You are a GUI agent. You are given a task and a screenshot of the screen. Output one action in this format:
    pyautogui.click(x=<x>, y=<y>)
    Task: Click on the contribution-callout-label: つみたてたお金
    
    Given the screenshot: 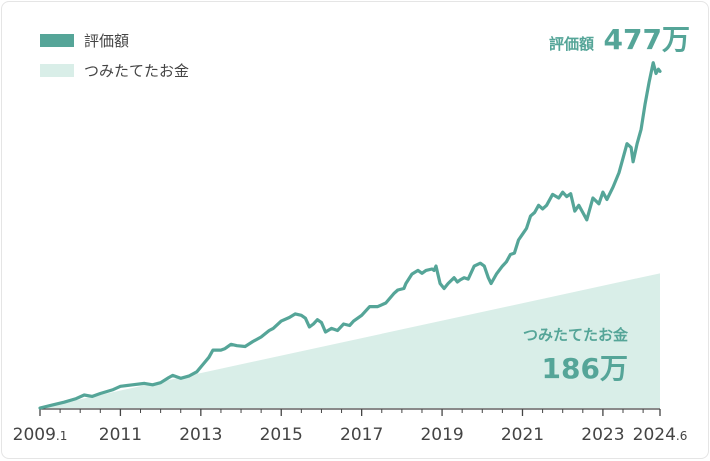 What is the action you would take?
    pyautogui.click(x=575, y=335)
    